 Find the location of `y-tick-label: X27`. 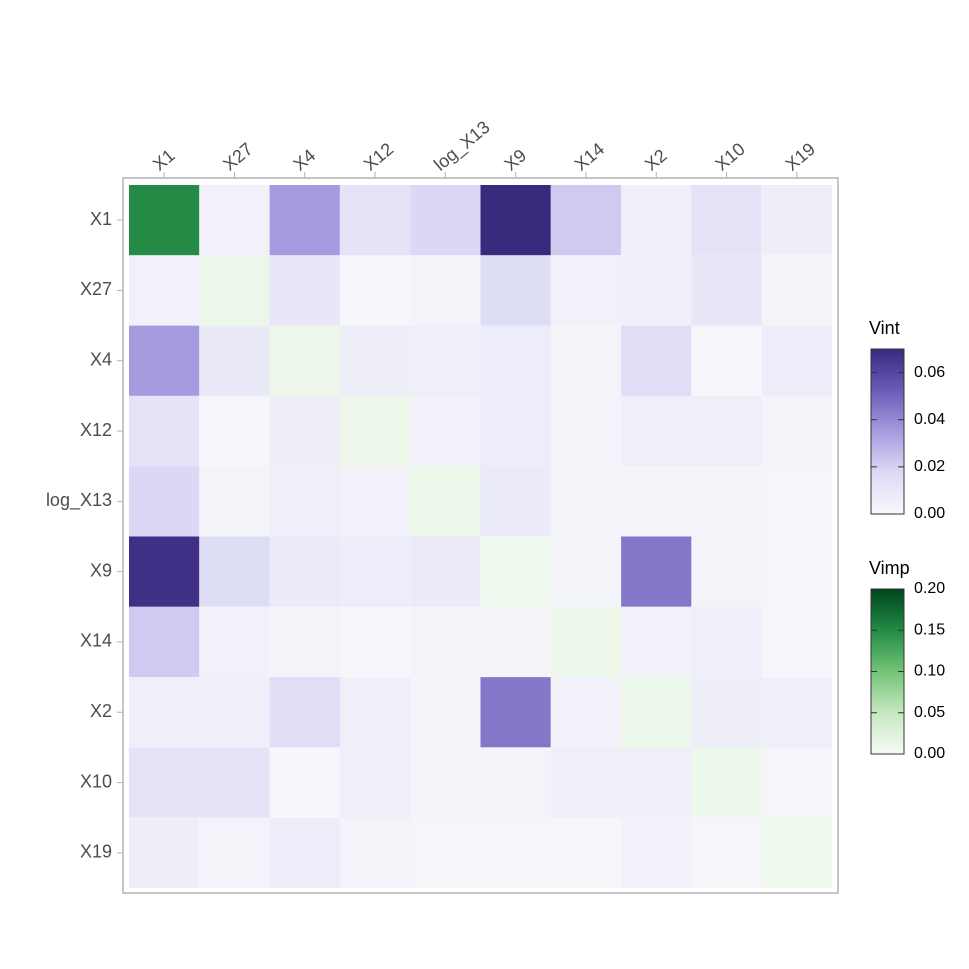

y-tick-label: X27 is located at coordinates (96, 289).